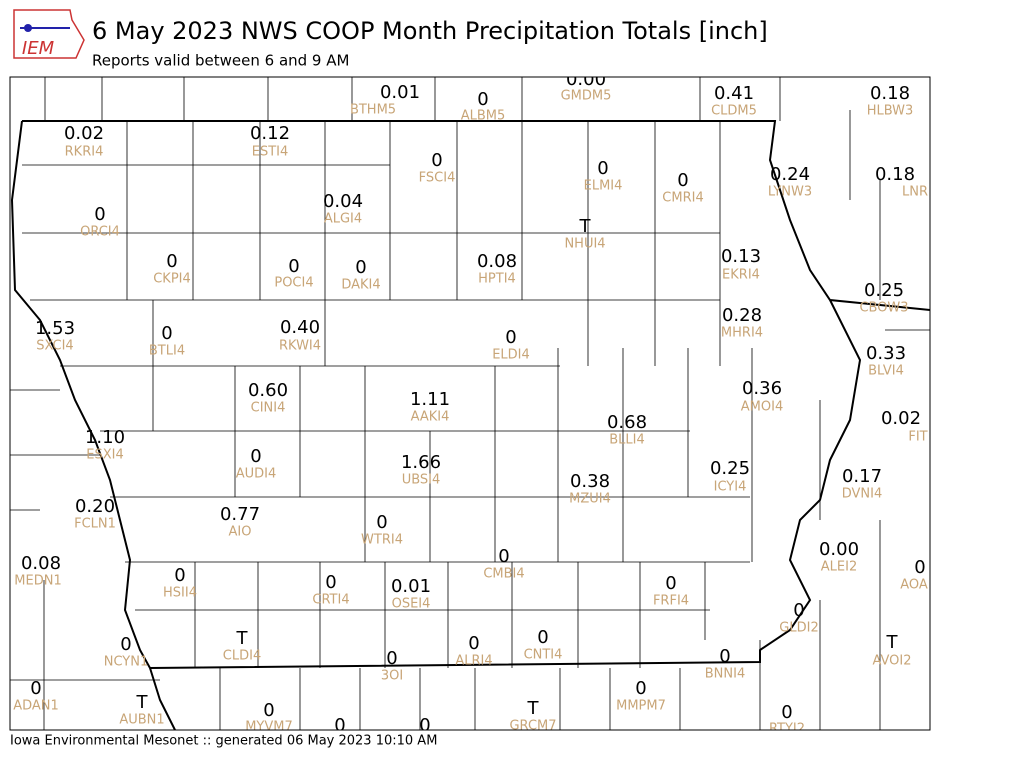  Describe the element at coordinates (270, 133) in the screenshot. I see `precip-value: 0.12` at that location.